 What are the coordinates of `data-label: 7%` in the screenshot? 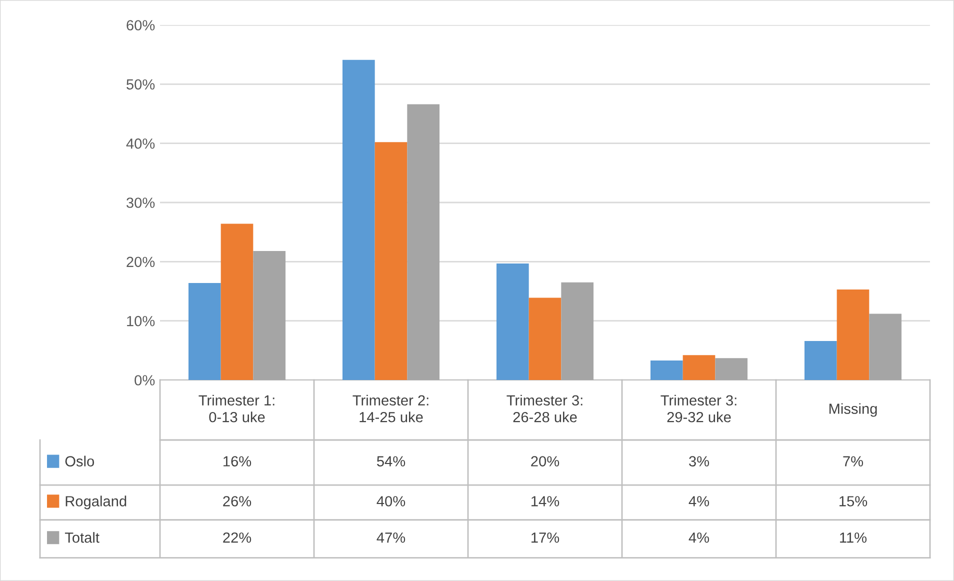 It's located at (853, 461).